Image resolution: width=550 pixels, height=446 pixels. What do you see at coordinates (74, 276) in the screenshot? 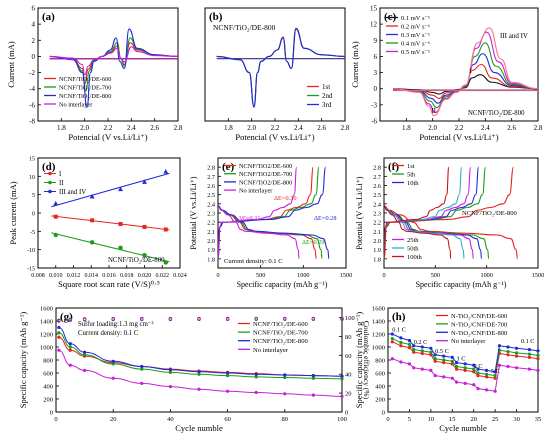
I see `x-tick-label: 0.012` at bounding box center [74, 276].